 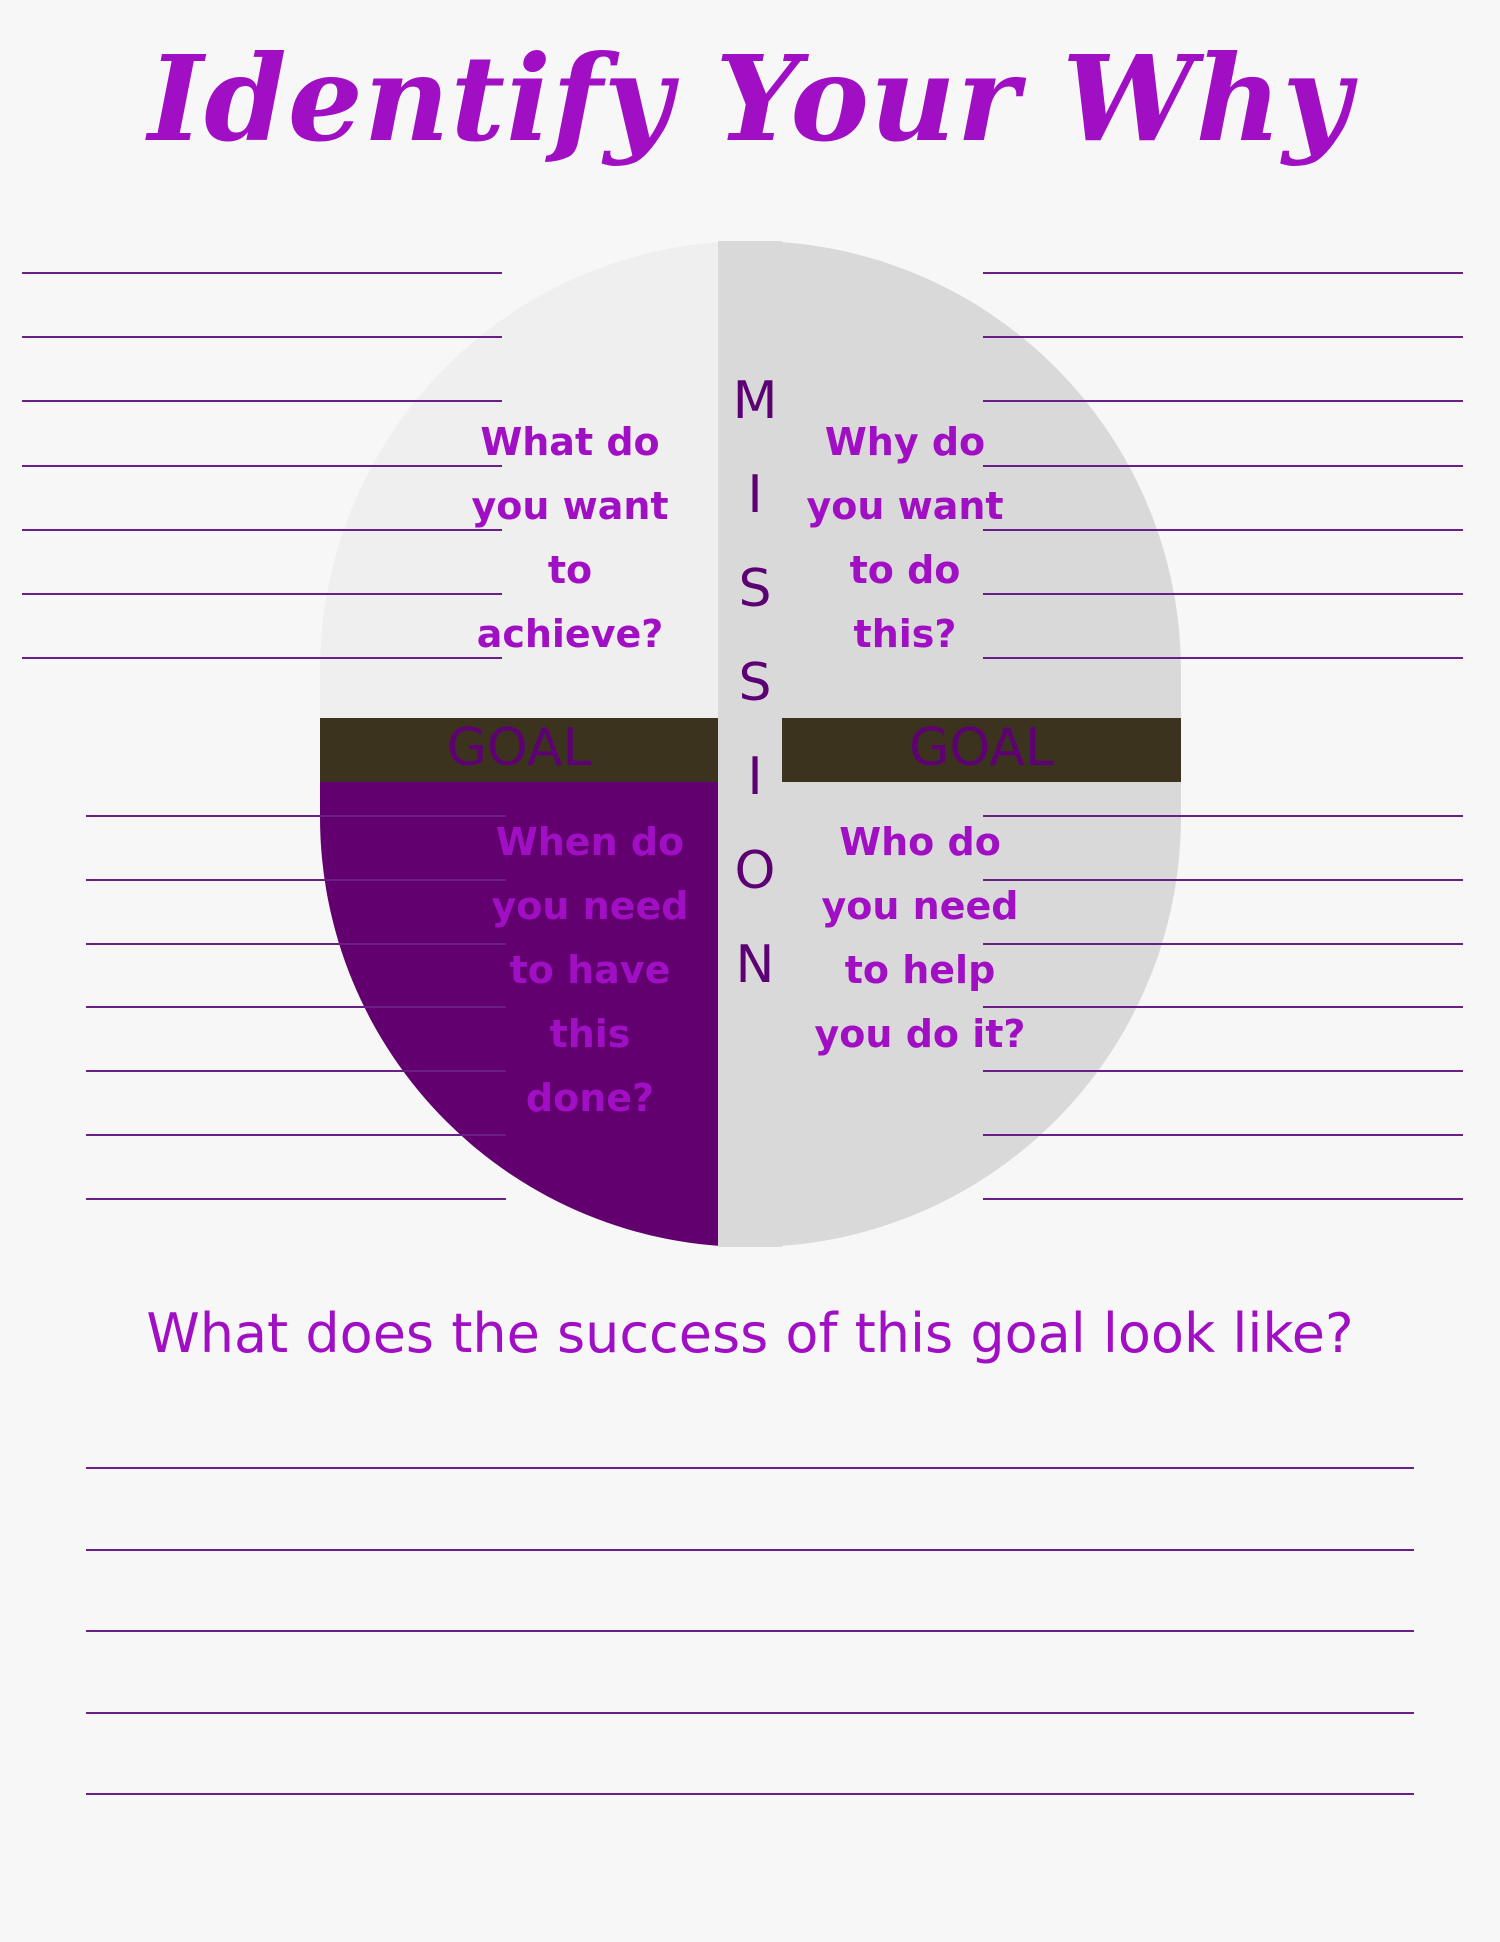 I want to click on mission-strip, so click(x=750, y=744).